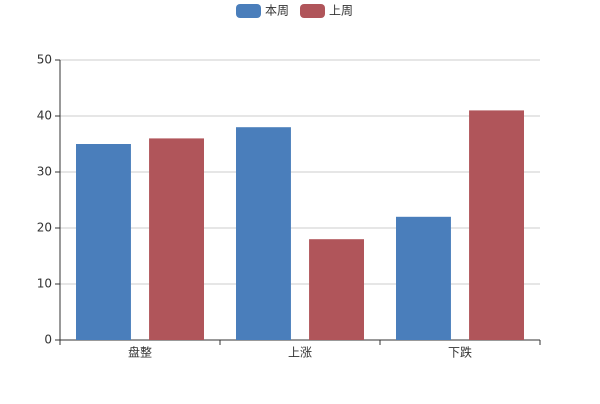 The image size is (600, 404). What do you see at coordinates (277, 11) in the screenshot?
I see `legend-label: 本周` at bounding box center [277, 11].